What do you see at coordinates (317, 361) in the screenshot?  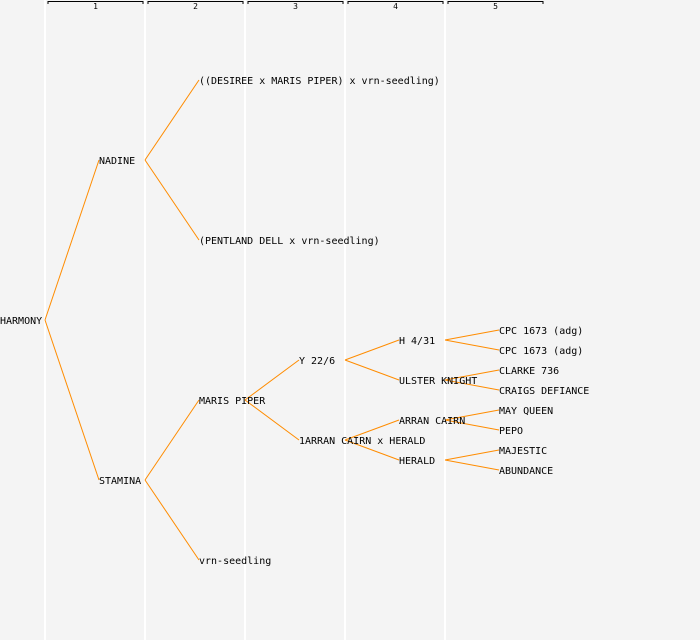 I see `parent-variety-label: Y 22/6` at bounding box center [317, 361].